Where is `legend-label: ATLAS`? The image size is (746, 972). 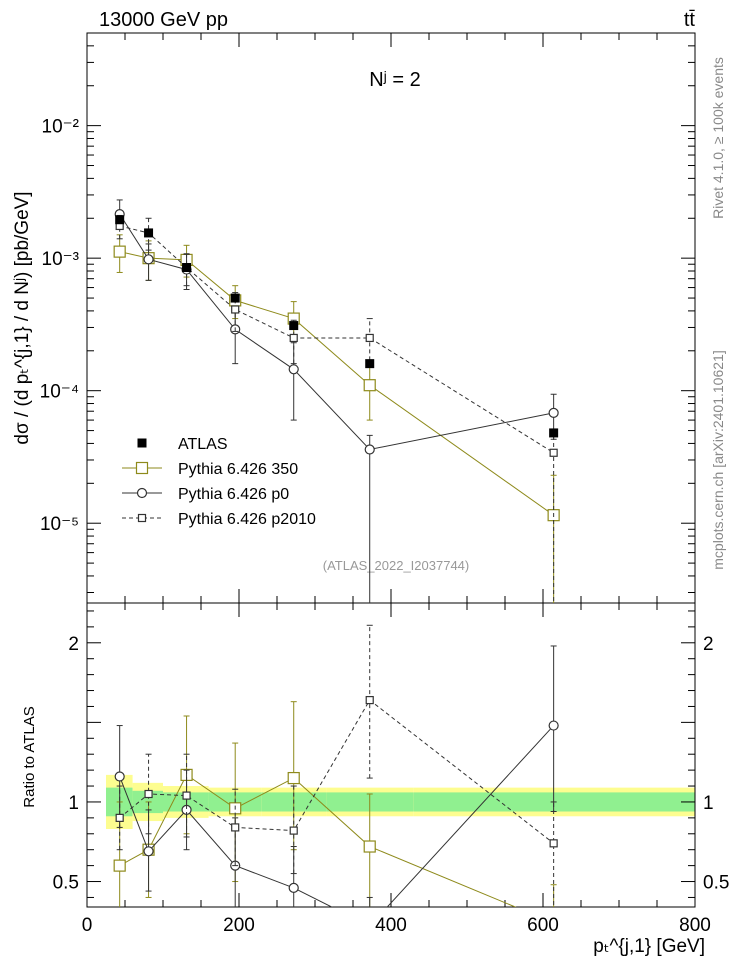
legend-label: ATLAS is located at coordinates (203, 444).